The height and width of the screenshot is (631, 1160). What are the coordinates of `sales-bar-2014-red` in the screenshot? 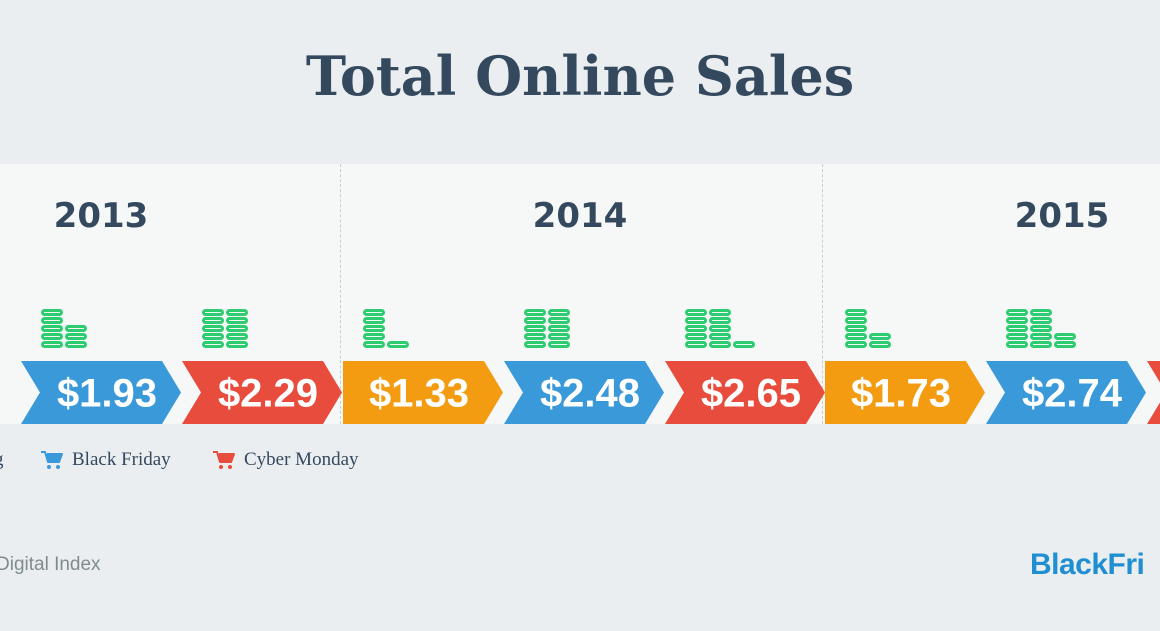 It's located at (745, 392).